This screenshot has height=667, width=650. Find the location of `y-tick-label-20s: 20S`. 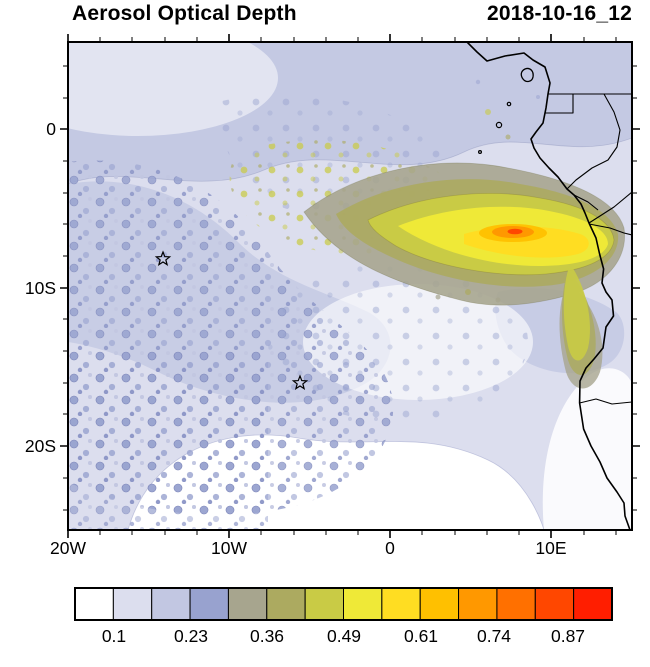

y-tick-label-20s: 20S is located at coordinates (40, 446).